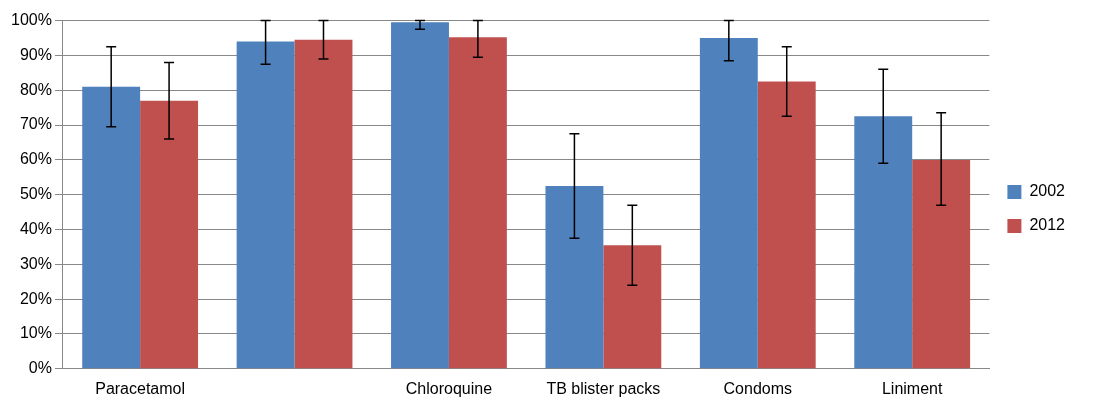  Describe the element at coordinates (1047, 225) in the screenshot. I see `legend-label: 2012` at that location.